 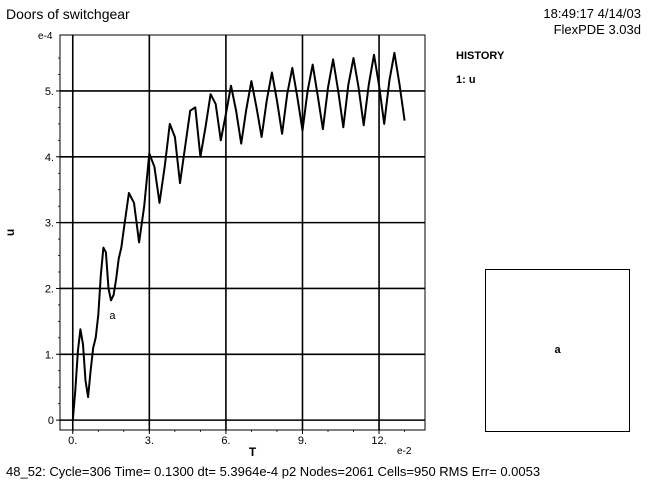 I want to click on x-tick-label: 0., so click(x=72, y=441).